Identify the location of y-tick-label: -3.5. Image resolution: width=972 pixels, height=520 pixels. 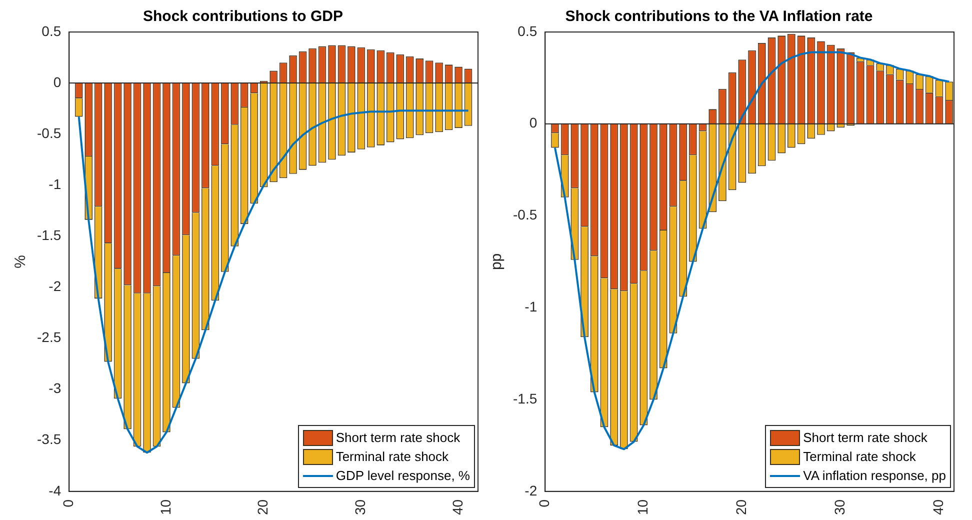
(49, 439).